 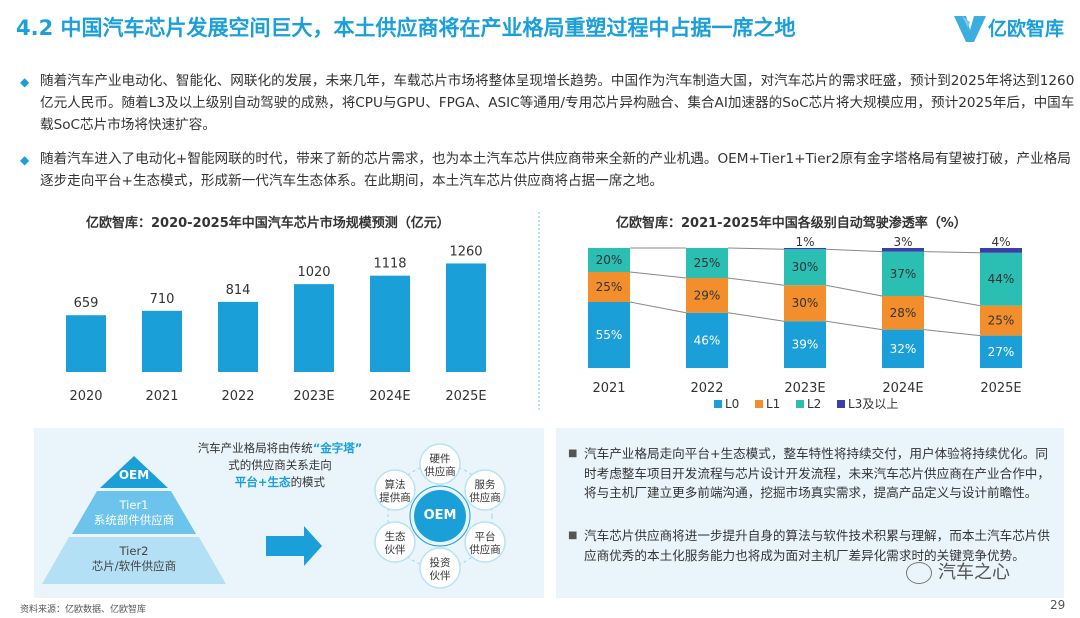 I want to click on bar-value-label: 814, so click(x=238, y=290).